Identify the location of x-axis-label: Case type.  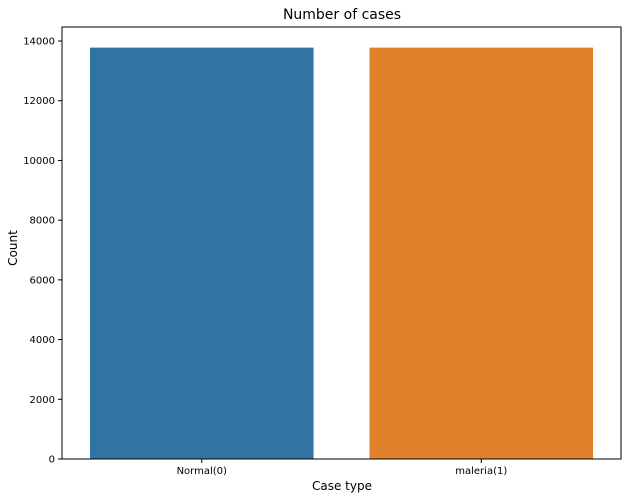
(342, 486).